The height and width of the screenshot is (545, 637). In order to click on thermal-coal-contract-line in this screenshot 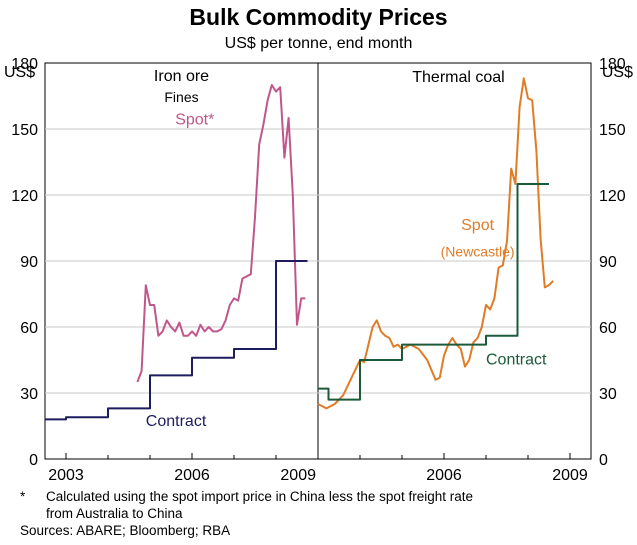, I will do `click(433, 292)`.